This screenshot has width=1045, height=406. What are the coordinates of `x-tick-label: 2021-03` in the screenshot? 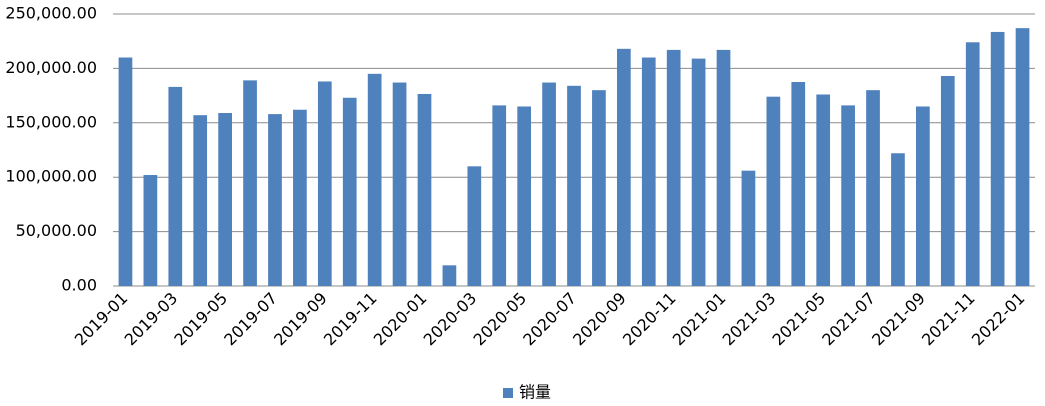 It's located at (749, 319).